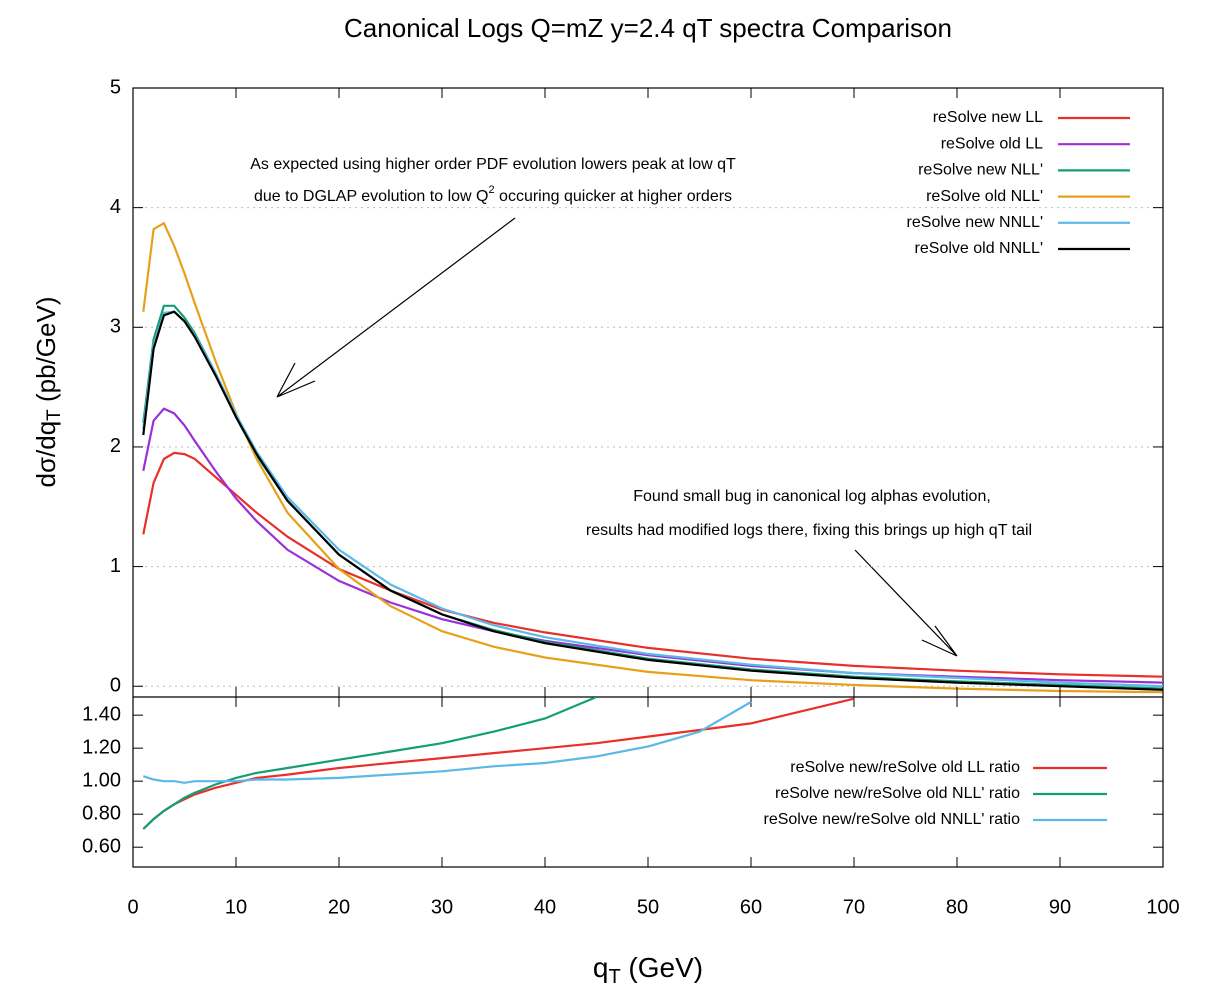 The width and height of the screenshot is (1217, 992). Describe the element at coordinates (46, 353) in the screenshot. I see `y-label-part: (pb/GeV)` at that location.